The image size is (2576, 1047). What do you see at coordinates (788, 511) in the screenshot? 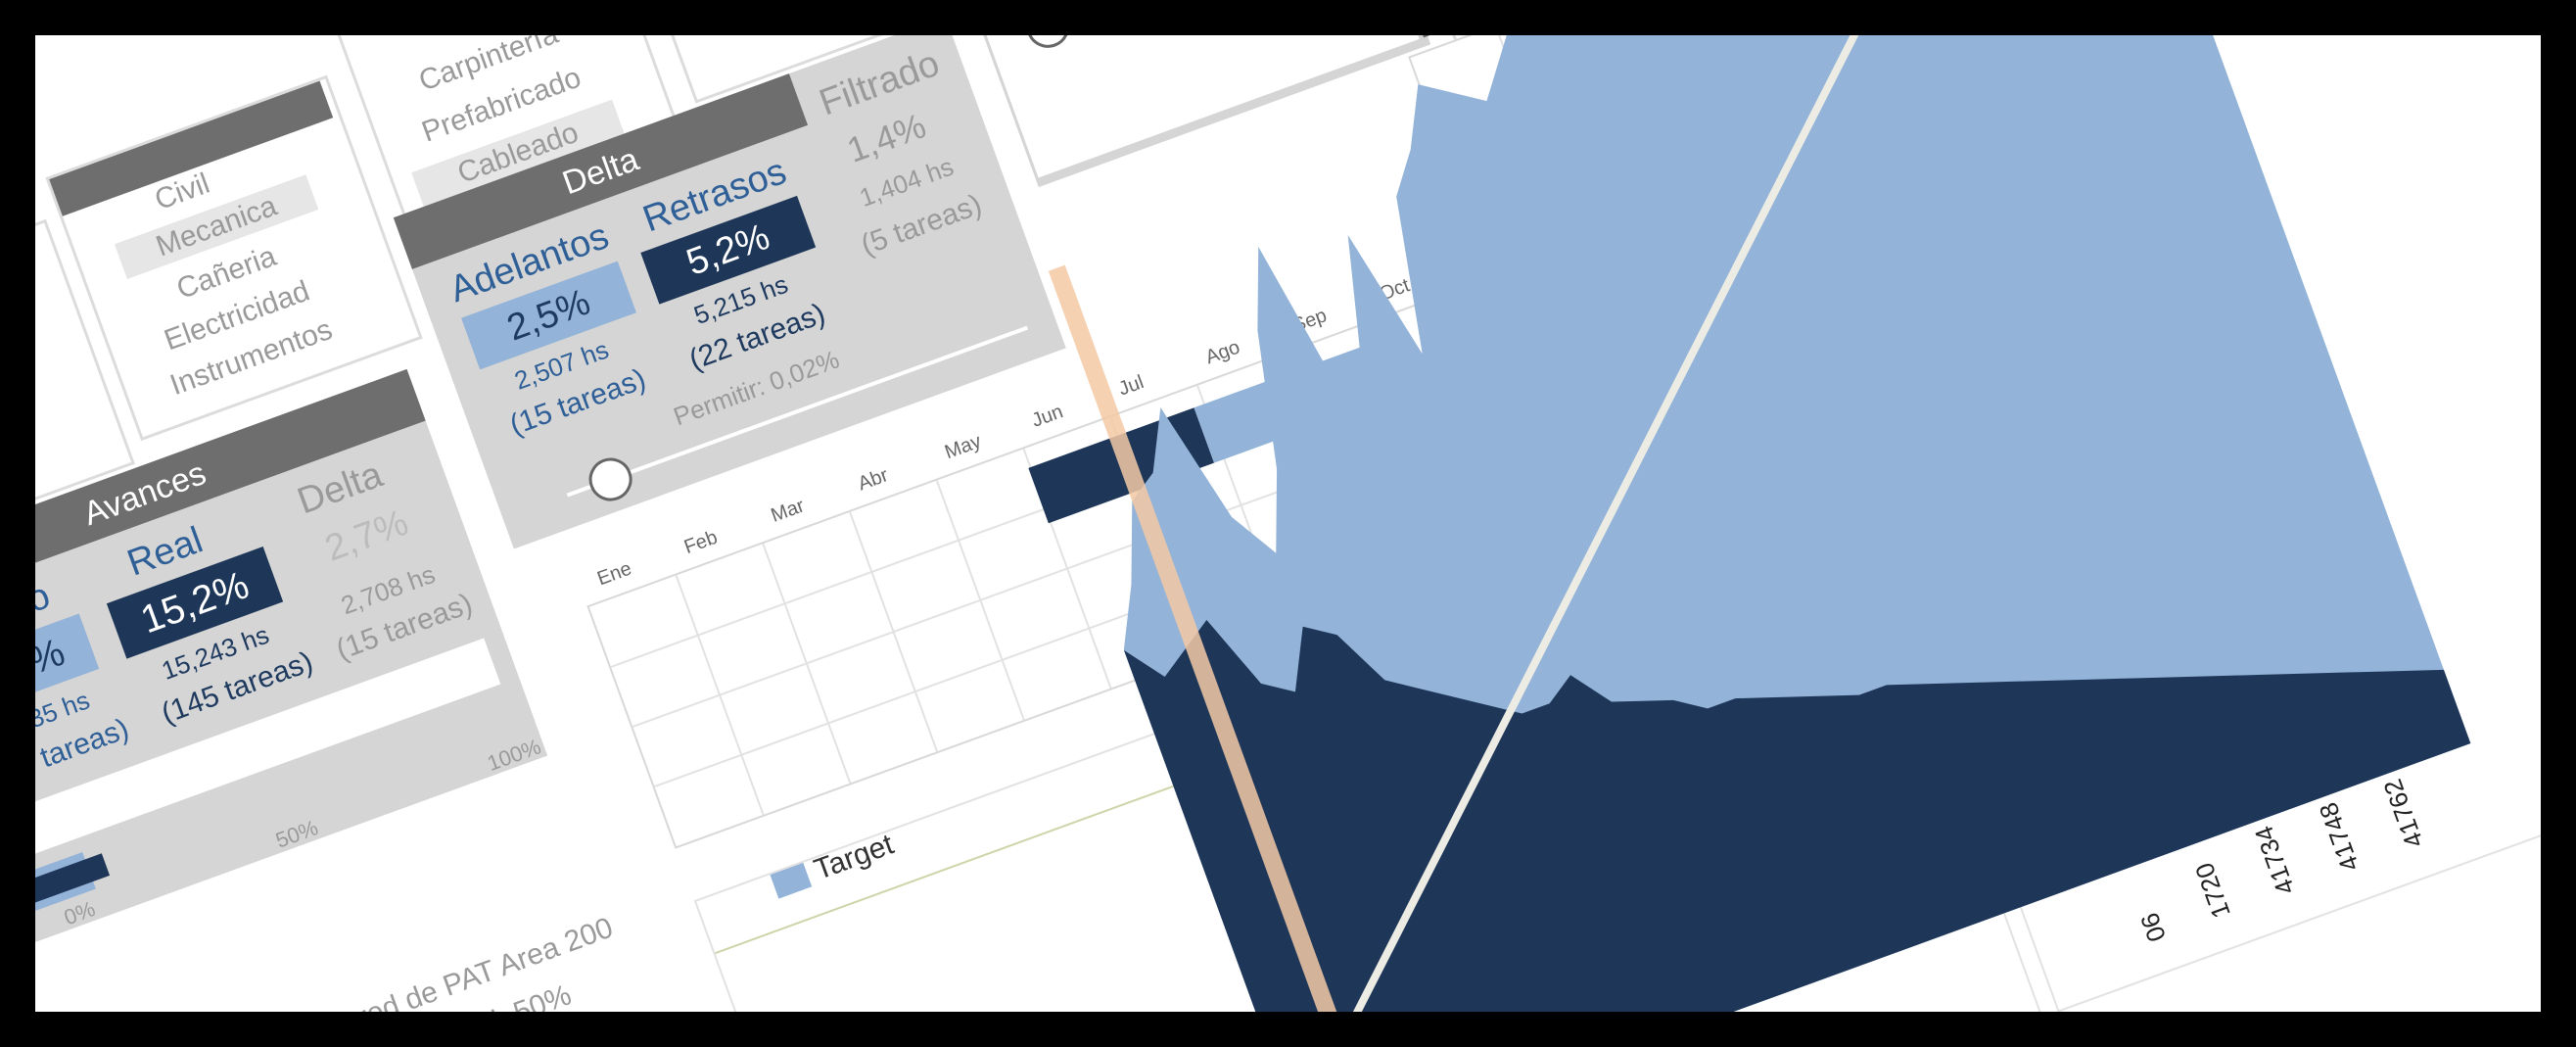
I see `schedule-month-3: Mar` at bounding box center [788, 511].